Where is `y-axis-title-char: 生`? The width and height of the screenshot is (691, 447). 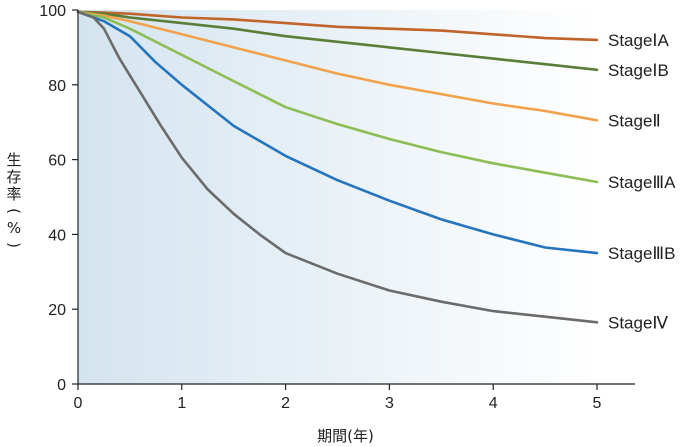 y-axis-title-char: 生 is located at coordinates (13, 160).